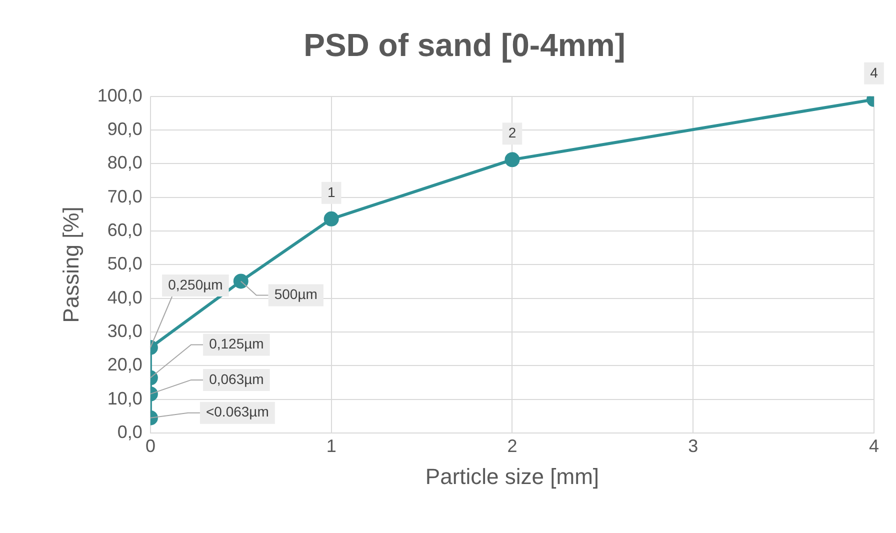  What do you see at coordinates (874, 446) in the screenshot?
I see `x-tick-label: 4` at bounding box center [874, 446].